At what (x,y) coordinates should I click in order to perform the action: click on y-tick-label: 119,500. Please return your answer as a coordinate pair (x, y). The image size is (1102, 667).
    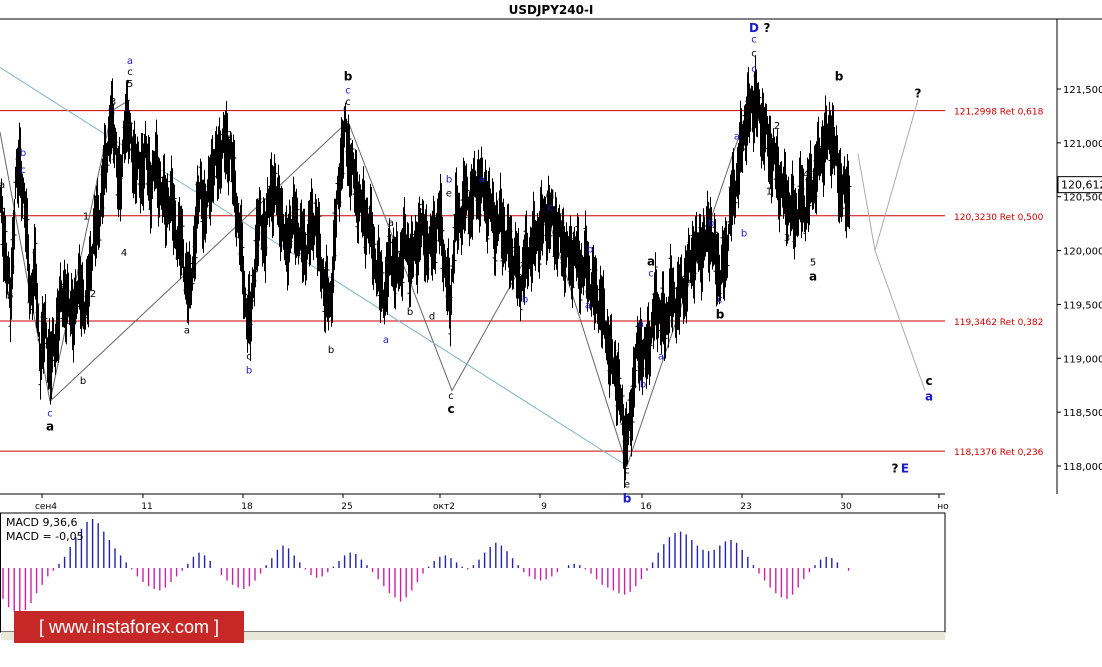
    Looking at the image, I should click on (1082, 305).